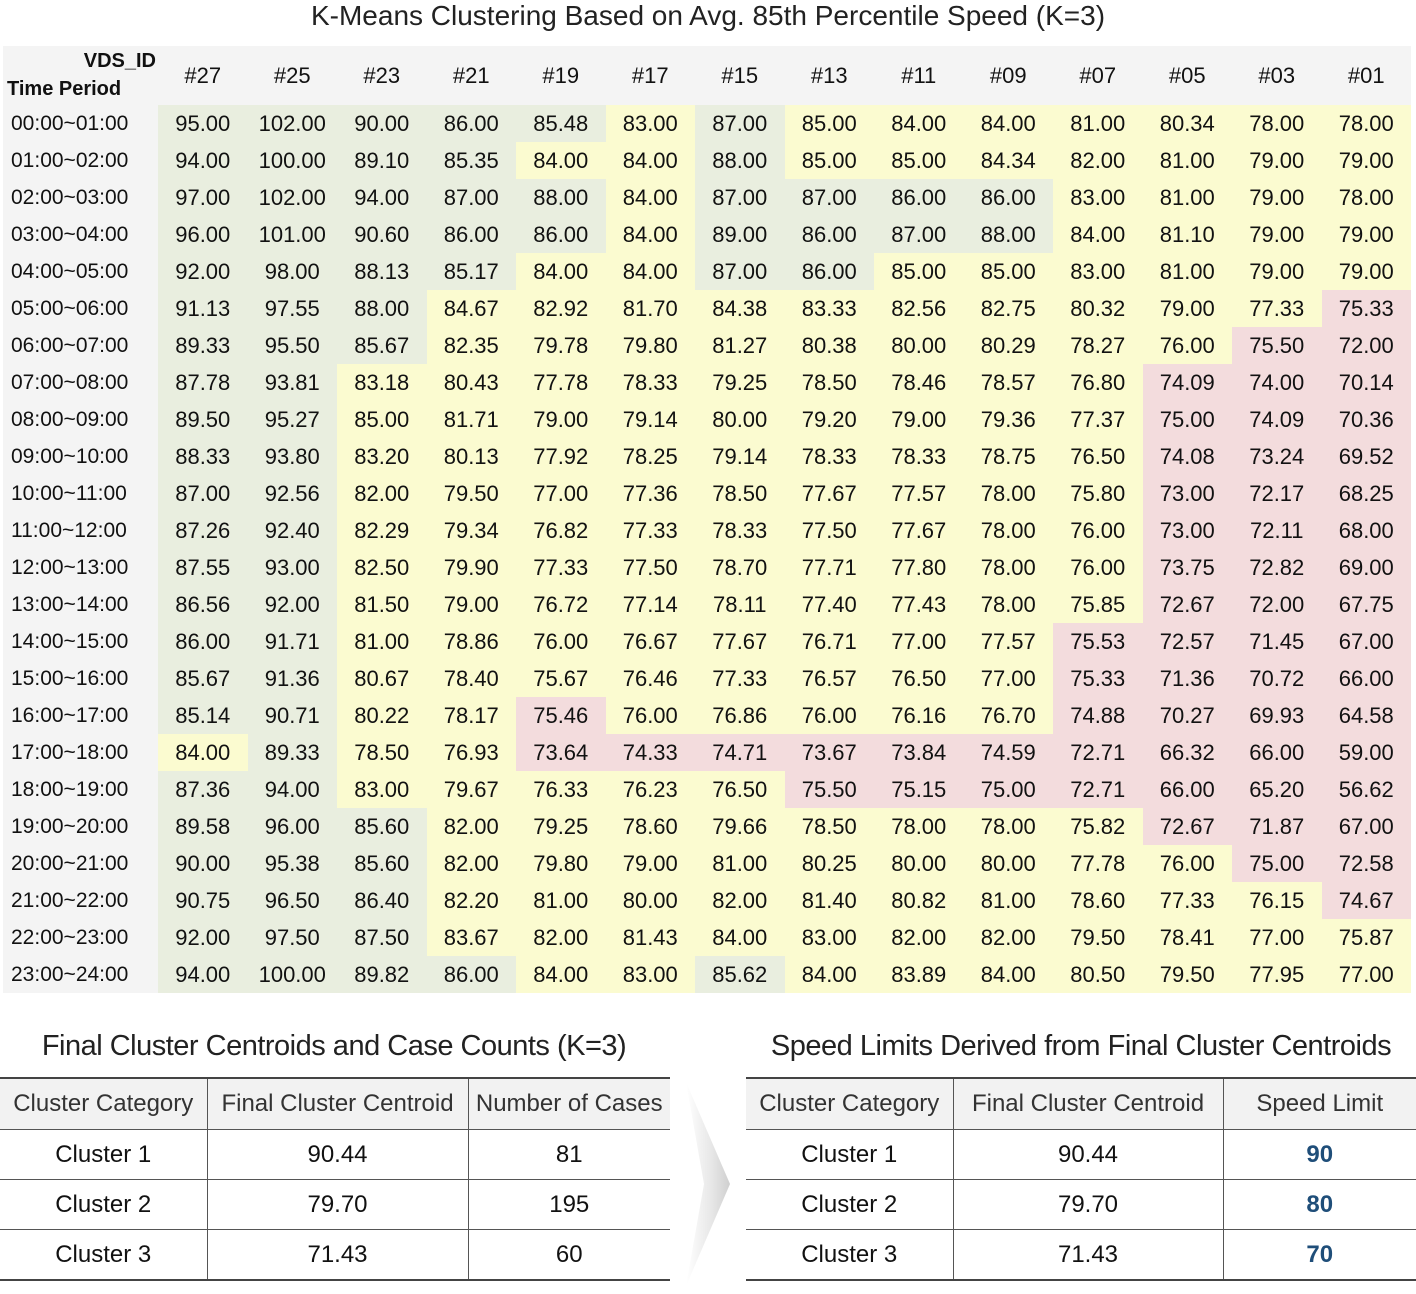  What do you see at coordinates (708, 1184) in the screenshot?
I see `arrow-right-icon` at bounding box center [708, 1184].